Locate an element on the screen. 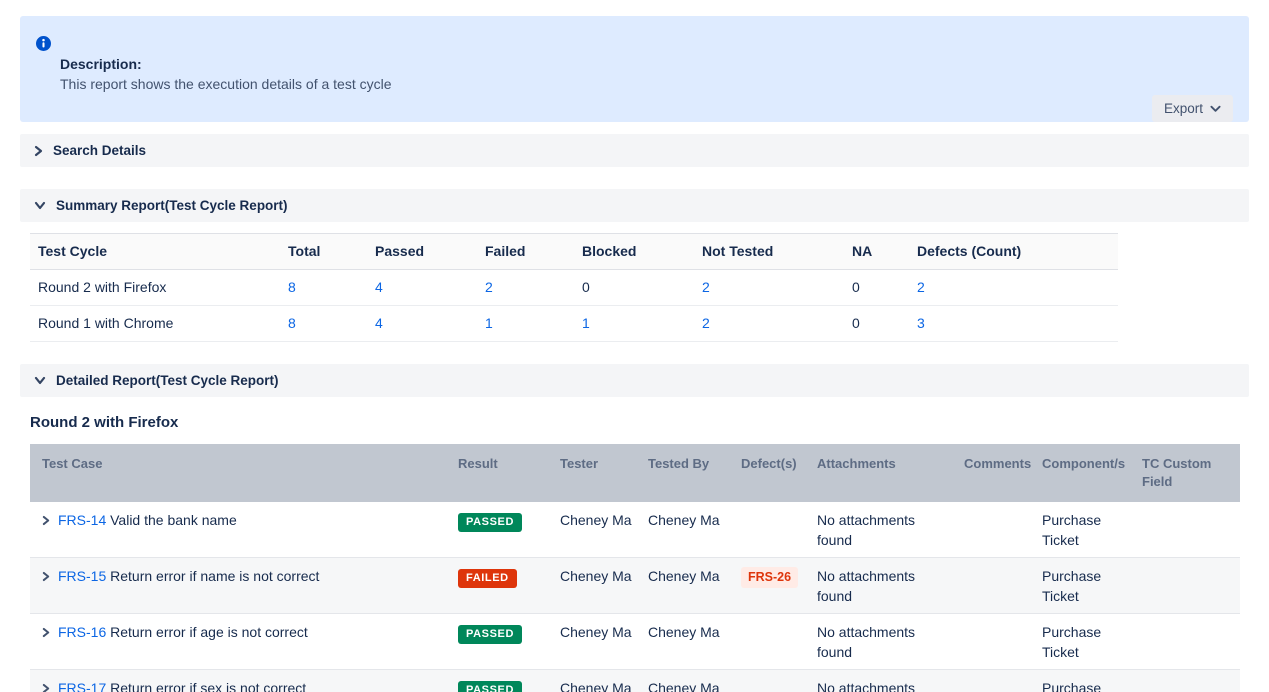 This screenshot has width=1269, height=692. column-header-test-cycle: Test Cycle is located at coordinates (155, 251).